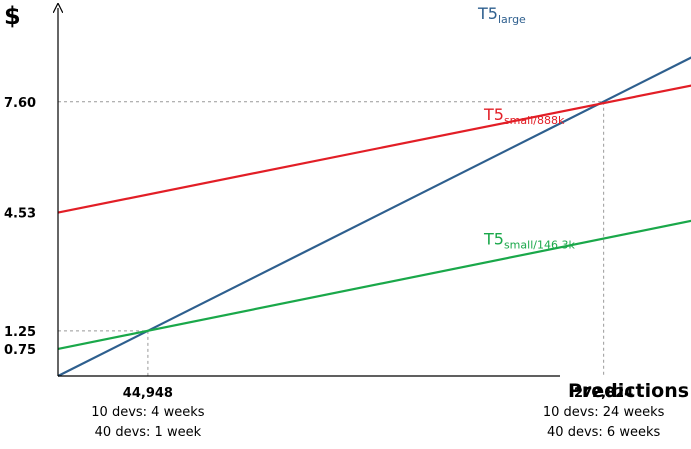 This screenshot has width=691, height=449. What do you see at coordinates (20, 350) in the screenshot?
I see `y-tick-label-0: 0.75` at bounding box center [20, 350].